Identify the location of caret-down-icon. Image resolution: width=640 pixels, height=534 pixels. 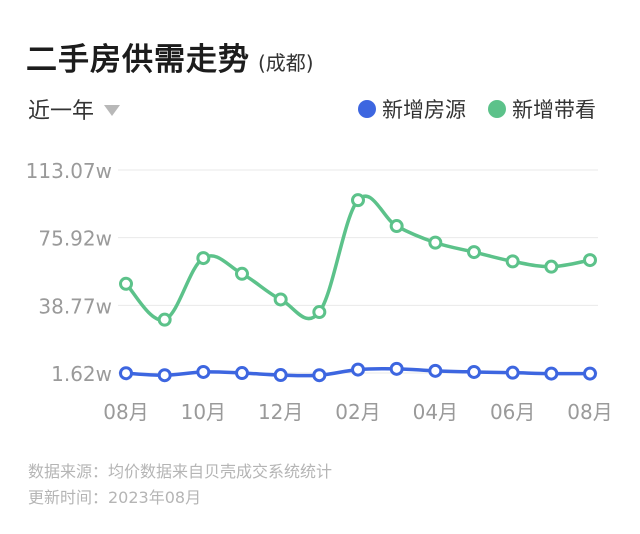
(112, 110).